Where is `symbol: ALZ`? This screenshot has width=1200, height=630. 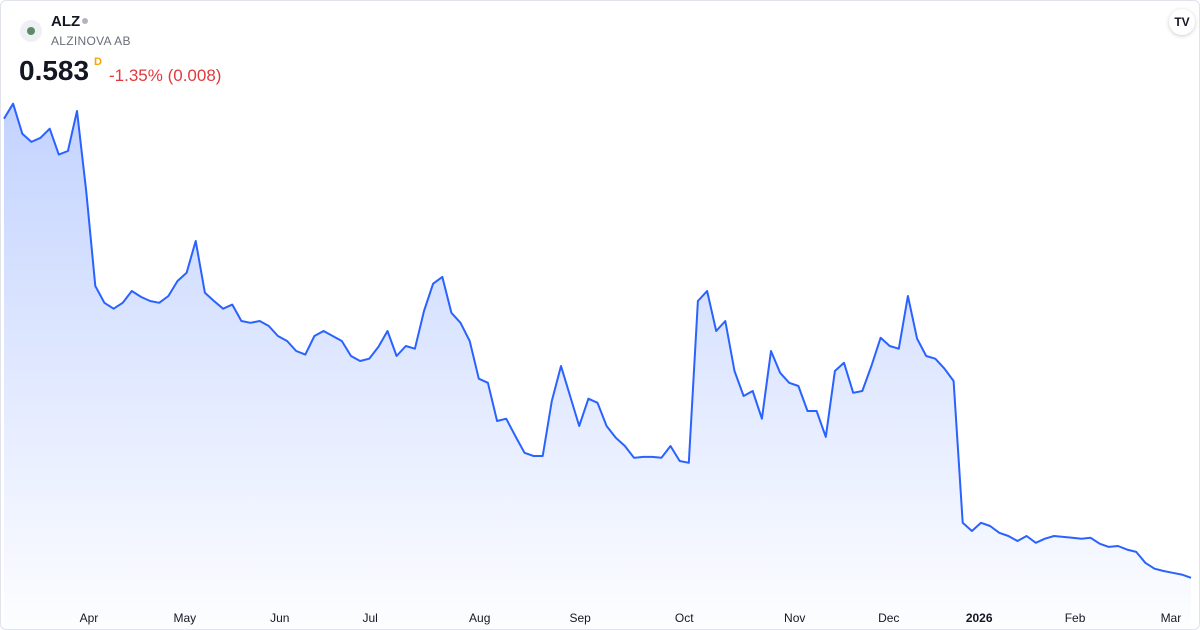 symbol: ALZ is located at coordinates (66, 21).